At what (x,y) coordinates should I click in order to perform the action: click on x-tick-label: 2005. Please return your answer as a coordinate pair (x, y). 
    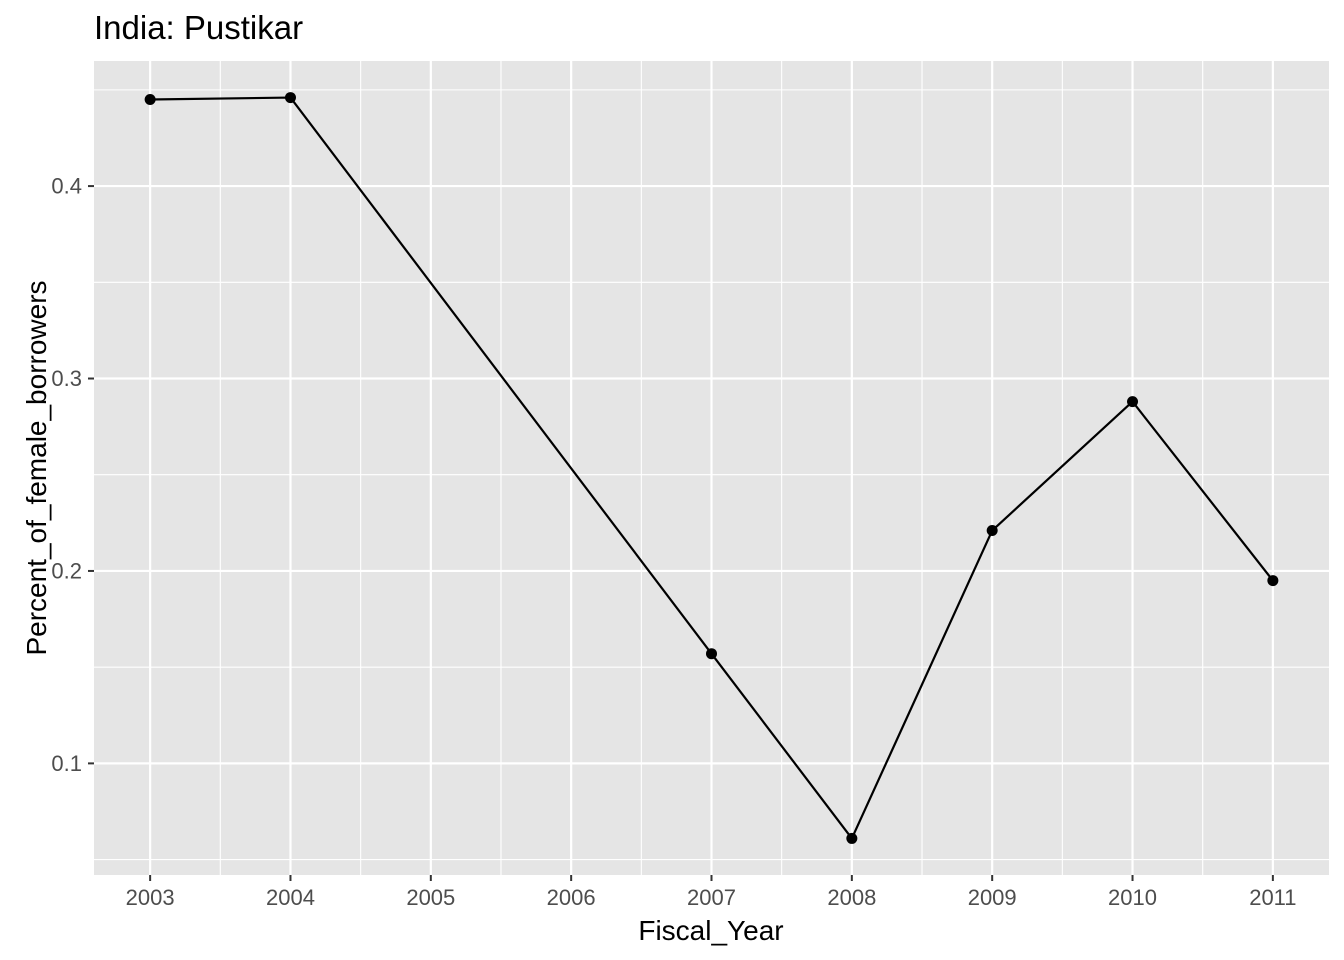
    Looking at the image, I should click on (430, 897).